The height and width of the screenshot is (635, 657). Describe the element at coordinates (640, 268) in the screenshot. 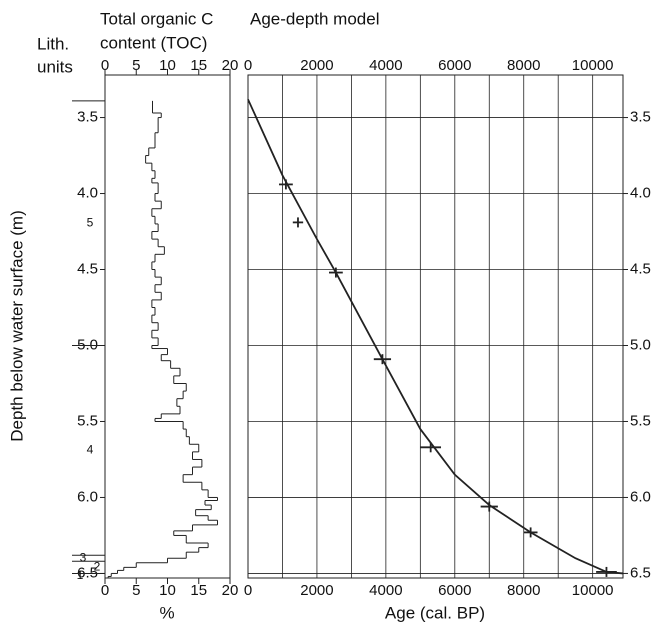

I see `y-tick-label-right: 4.5` at that location.